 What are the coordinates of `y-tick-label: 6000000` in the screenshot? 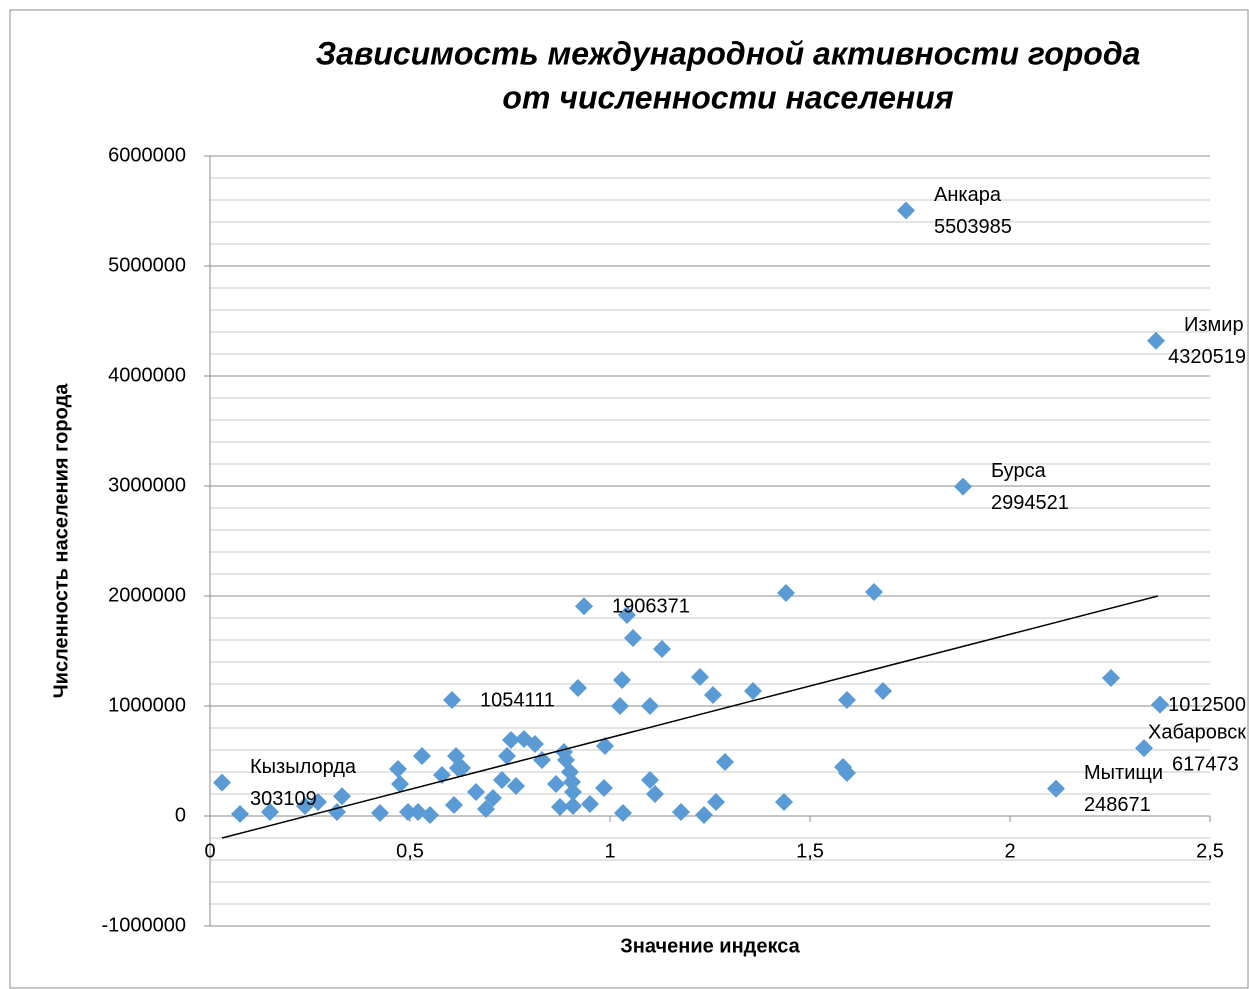 It's located at (147, 155).